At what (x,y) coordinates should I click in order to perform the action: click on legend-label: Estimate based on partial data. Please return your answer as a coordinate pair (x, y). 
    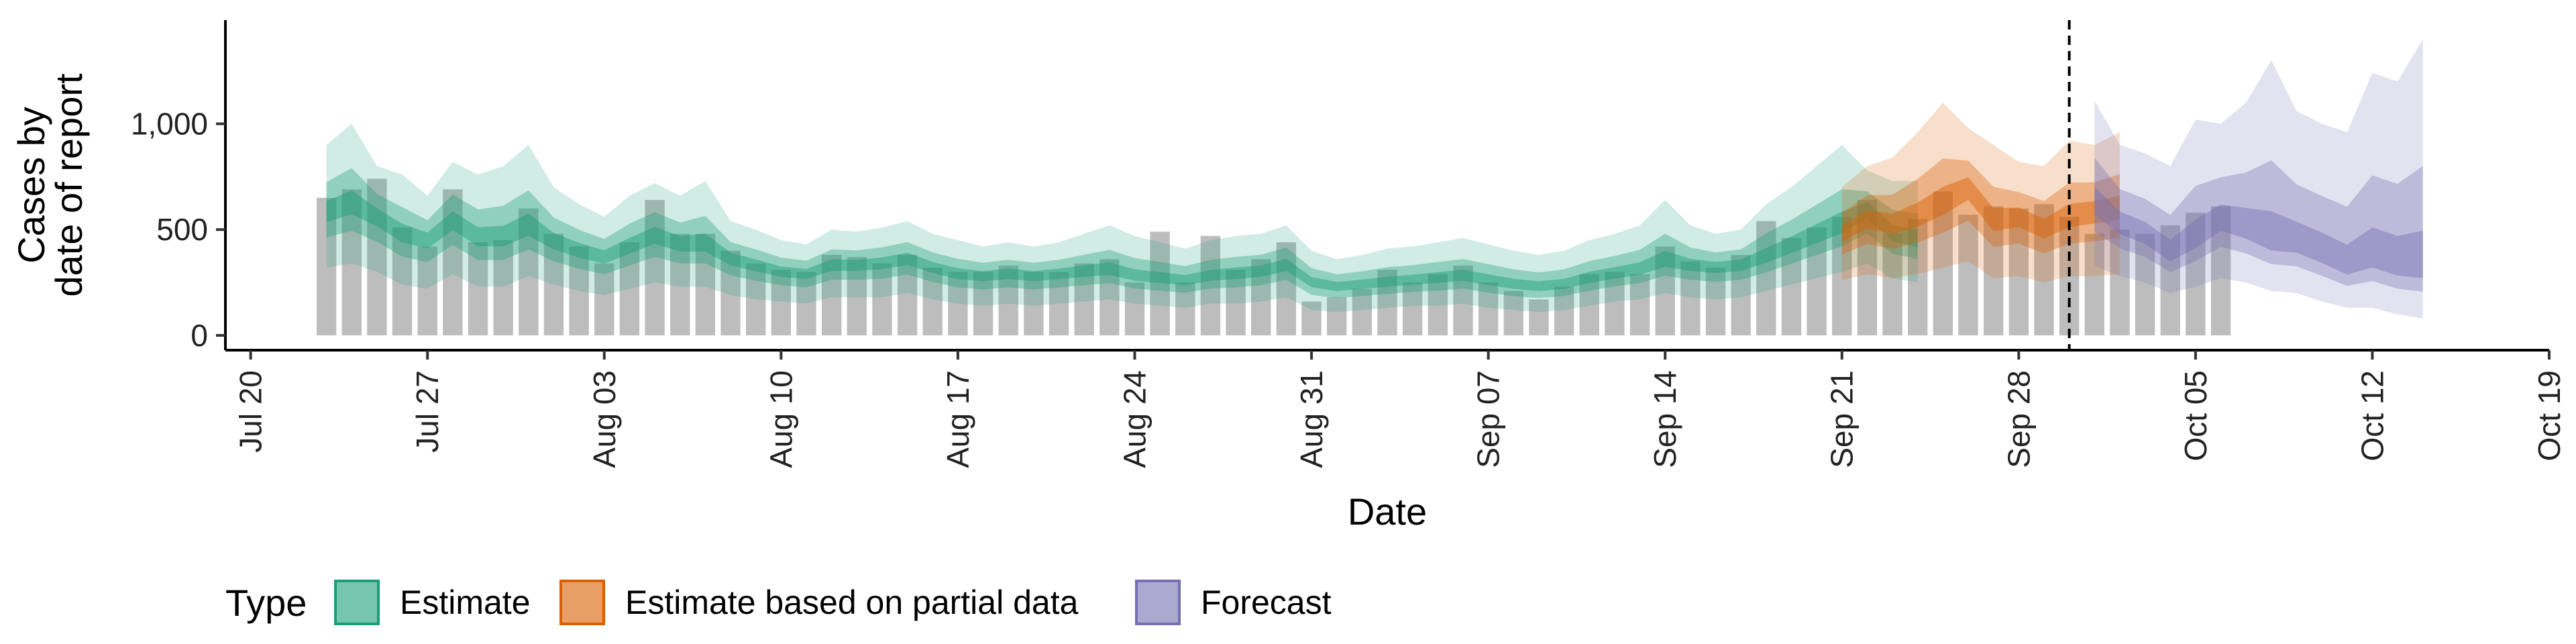
    Looking at the image, I should click on (852, 602).